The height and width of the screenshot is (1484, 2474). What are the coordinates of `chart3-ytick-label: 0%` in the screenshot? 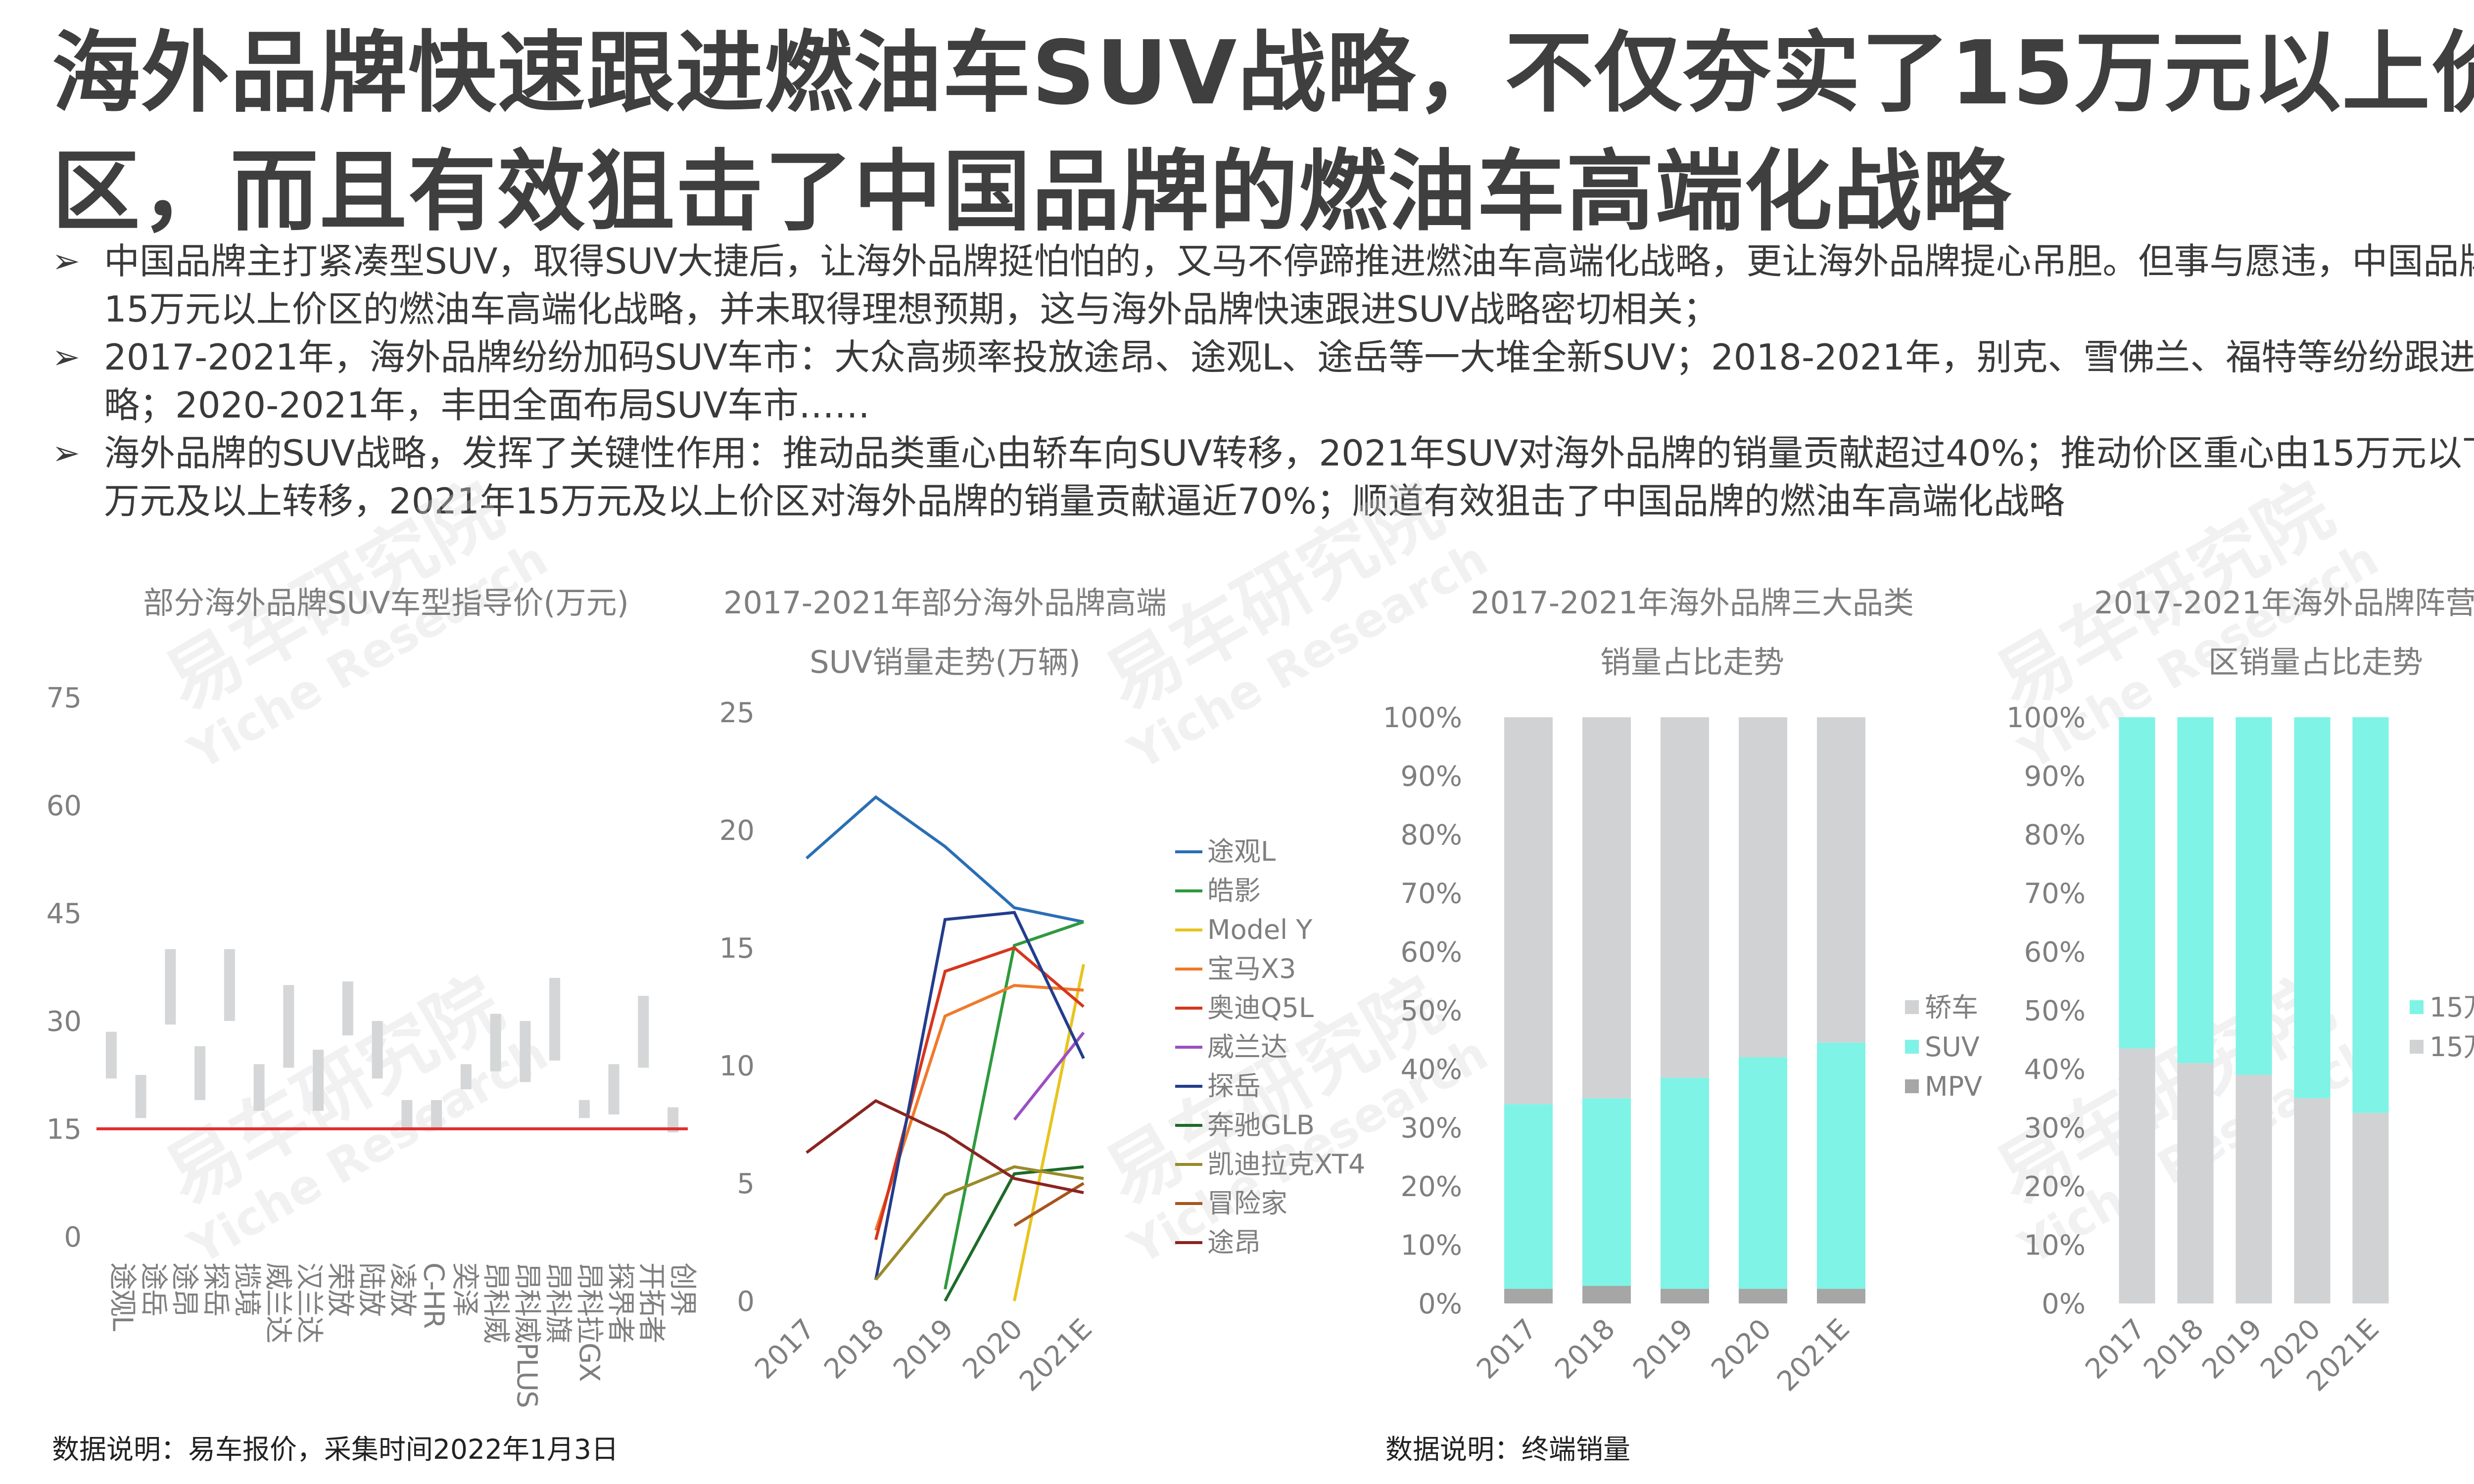 It's located at (1440, 1304).